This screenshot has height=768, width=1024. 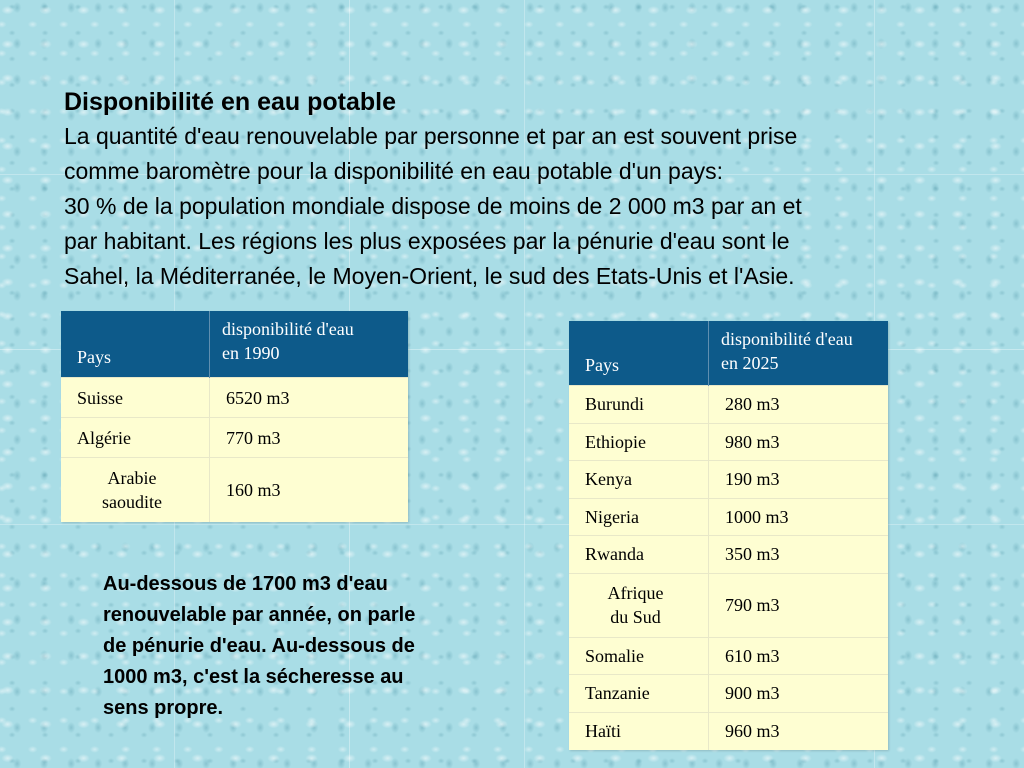 I want to click on table-row: Rwanda 350 m3, so click(x=728, y=554).